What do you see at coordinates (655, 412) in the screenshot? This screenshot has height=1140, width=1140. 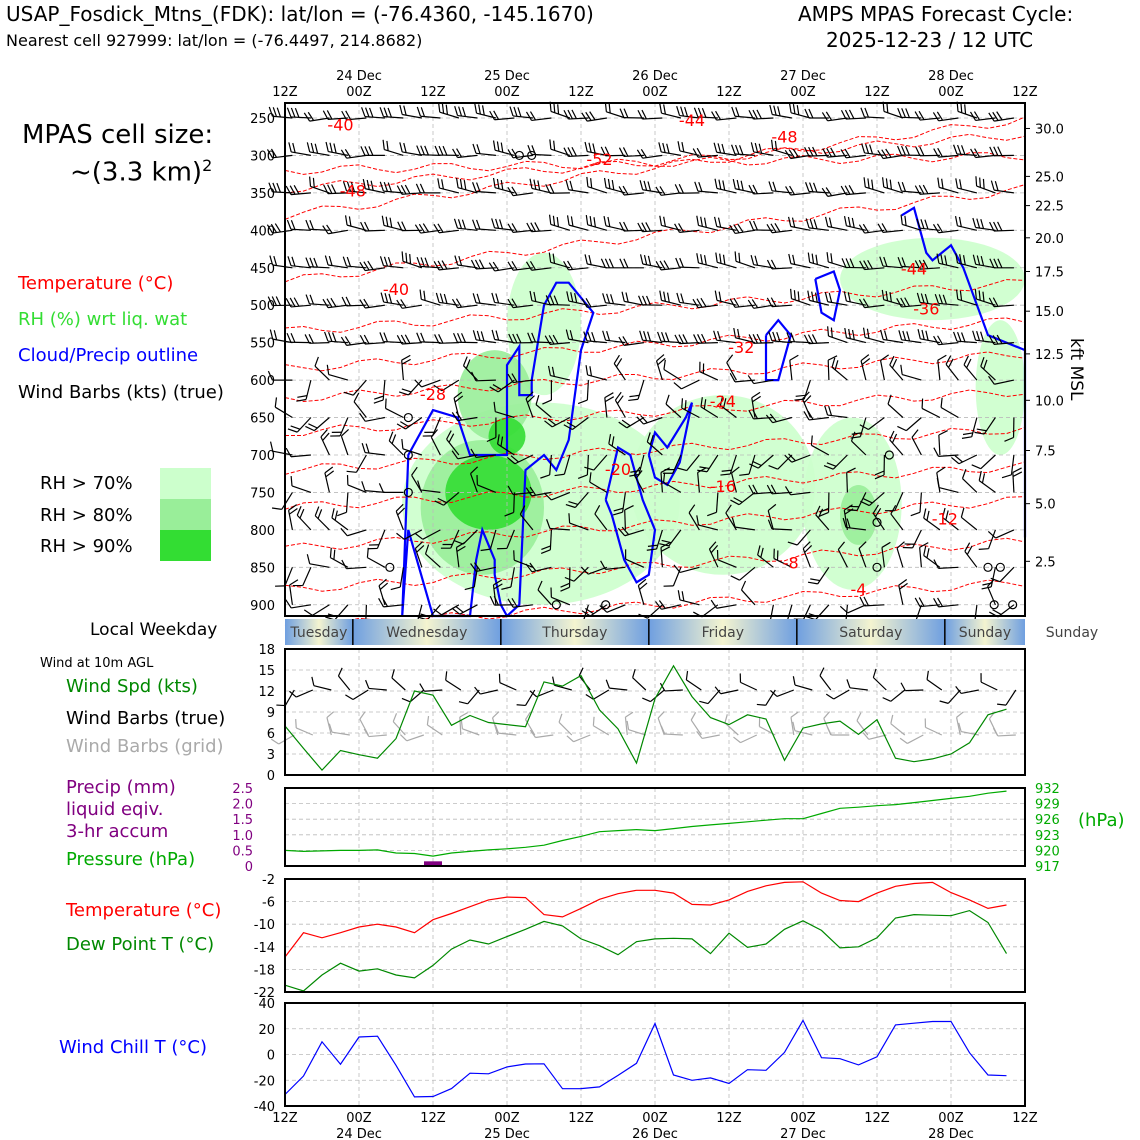 I see `isotherm--24` at bounding box center [655, 412].